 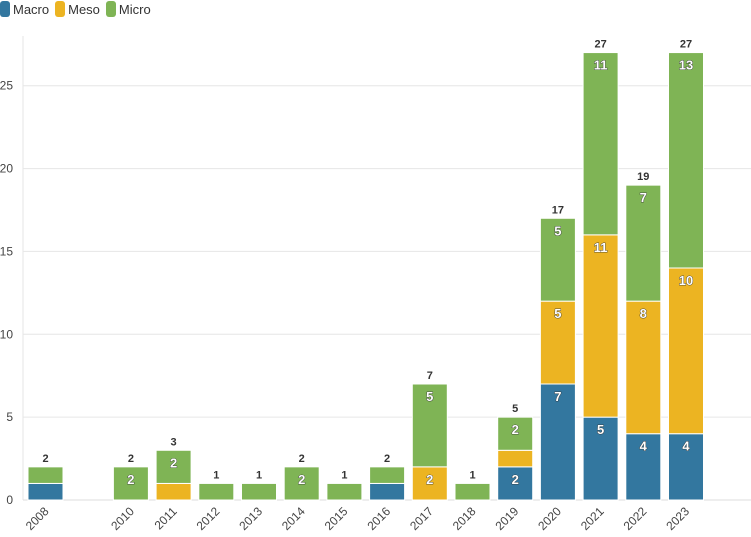 I want to click on x-tick-label: 2023, so click(x=677, y=518).